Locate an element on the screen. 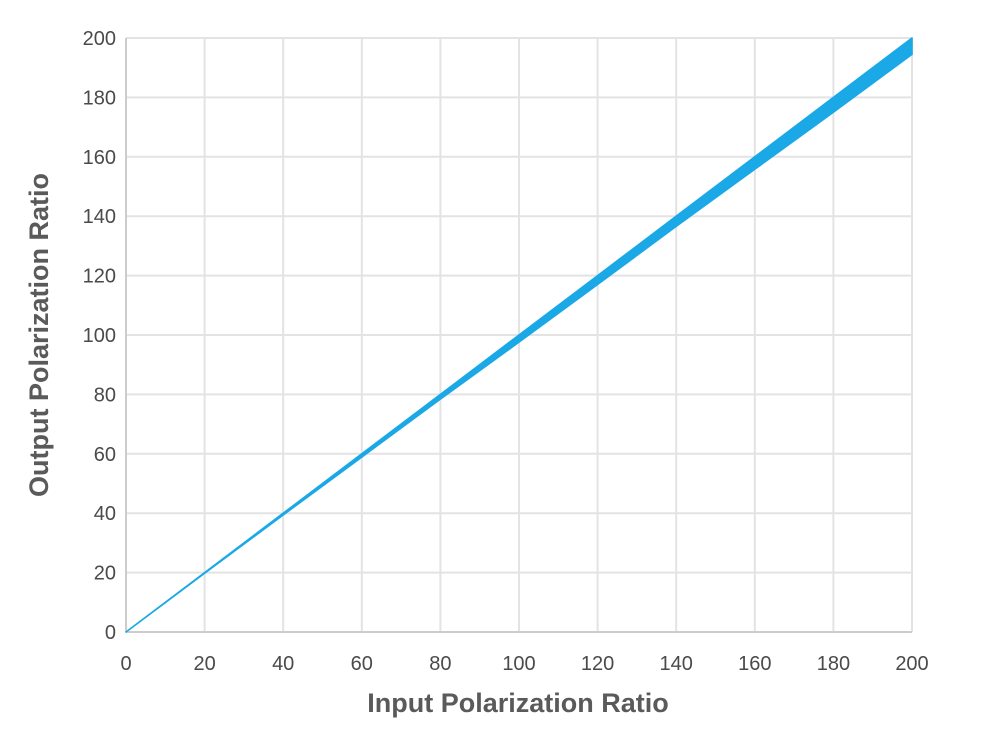 The image size is (1000, 745). y-axis-title: Output Polarization Ratio is located at coordinates (39, 335).